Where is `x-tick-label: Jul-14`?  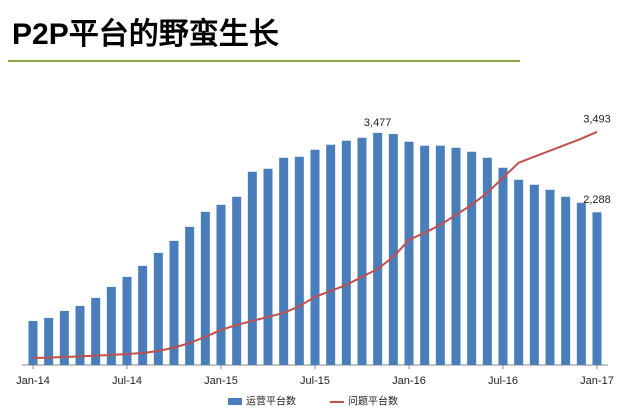
x-tick-label: Jul-14 is located at coordinates (127, 381).